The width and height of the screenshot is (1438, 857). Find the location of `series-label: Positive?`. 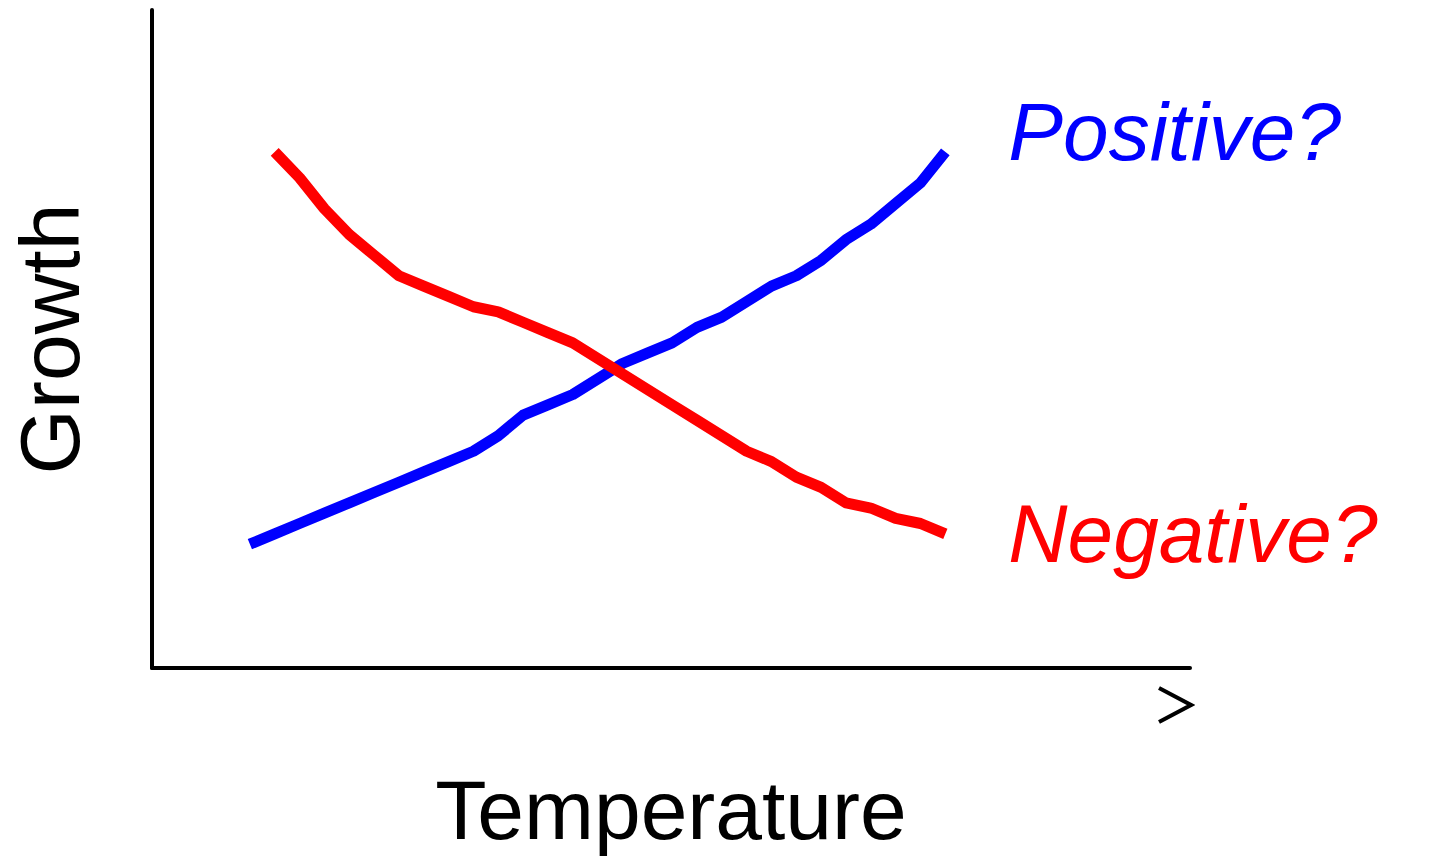

series-label: Positive? is located at coordinates (1175, 132).